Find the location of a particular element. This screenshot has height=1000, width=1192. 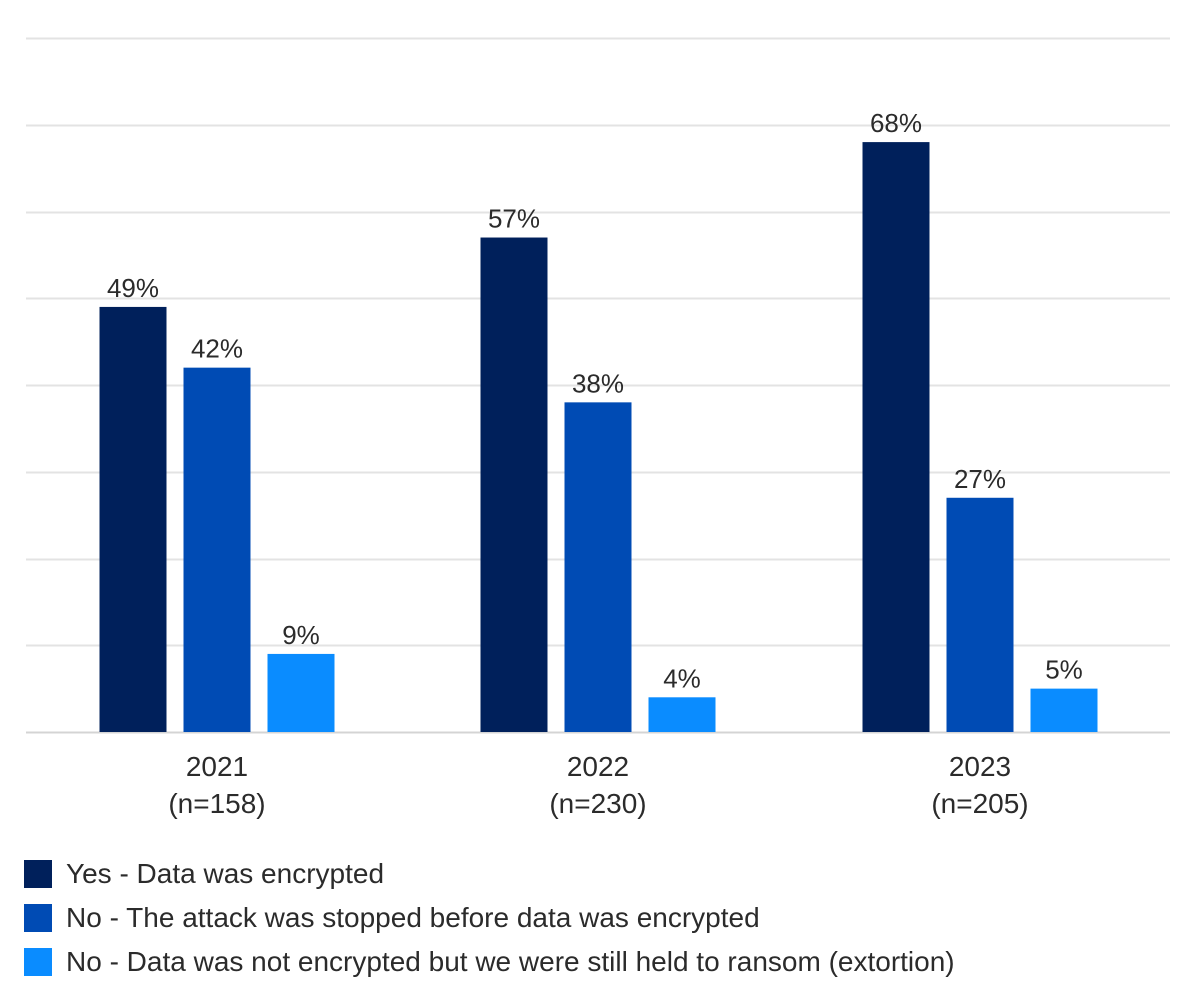

legend-swatch-encrypted is located at coordinates (38, 874).